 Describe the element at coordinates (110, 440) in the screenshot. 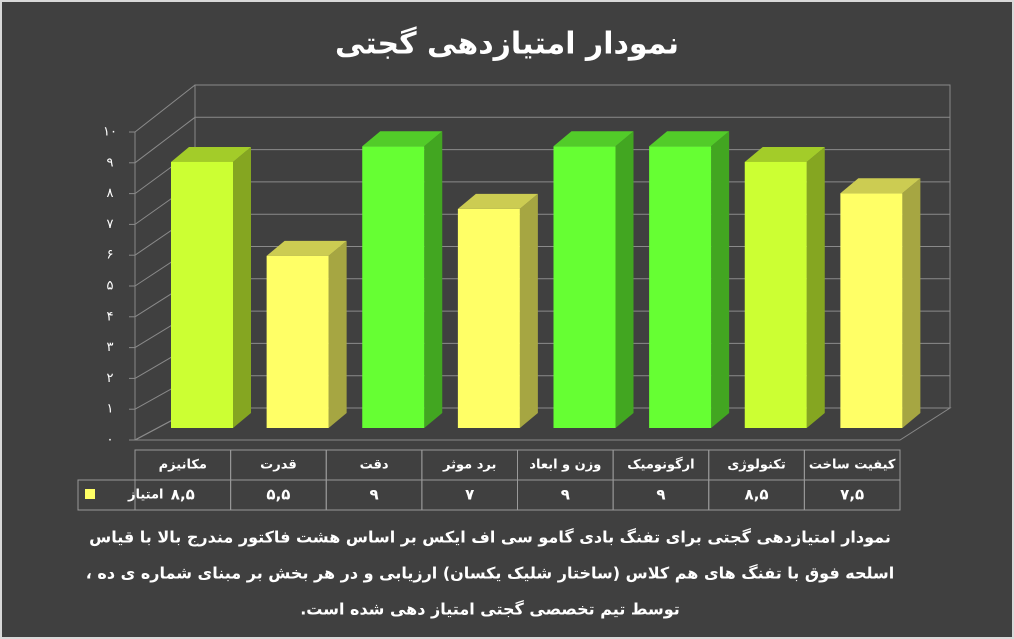

I see `y-tick-label: ۰` at that location.